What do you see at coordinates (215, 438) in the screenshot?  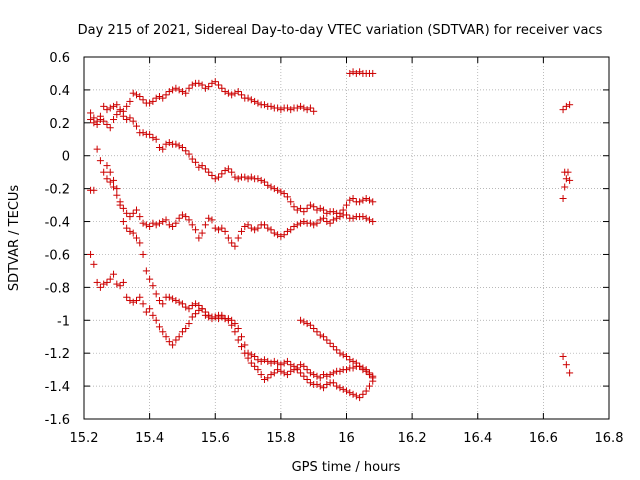 I see `x-tick-label: 15.6` at bounding box center [215, 438].